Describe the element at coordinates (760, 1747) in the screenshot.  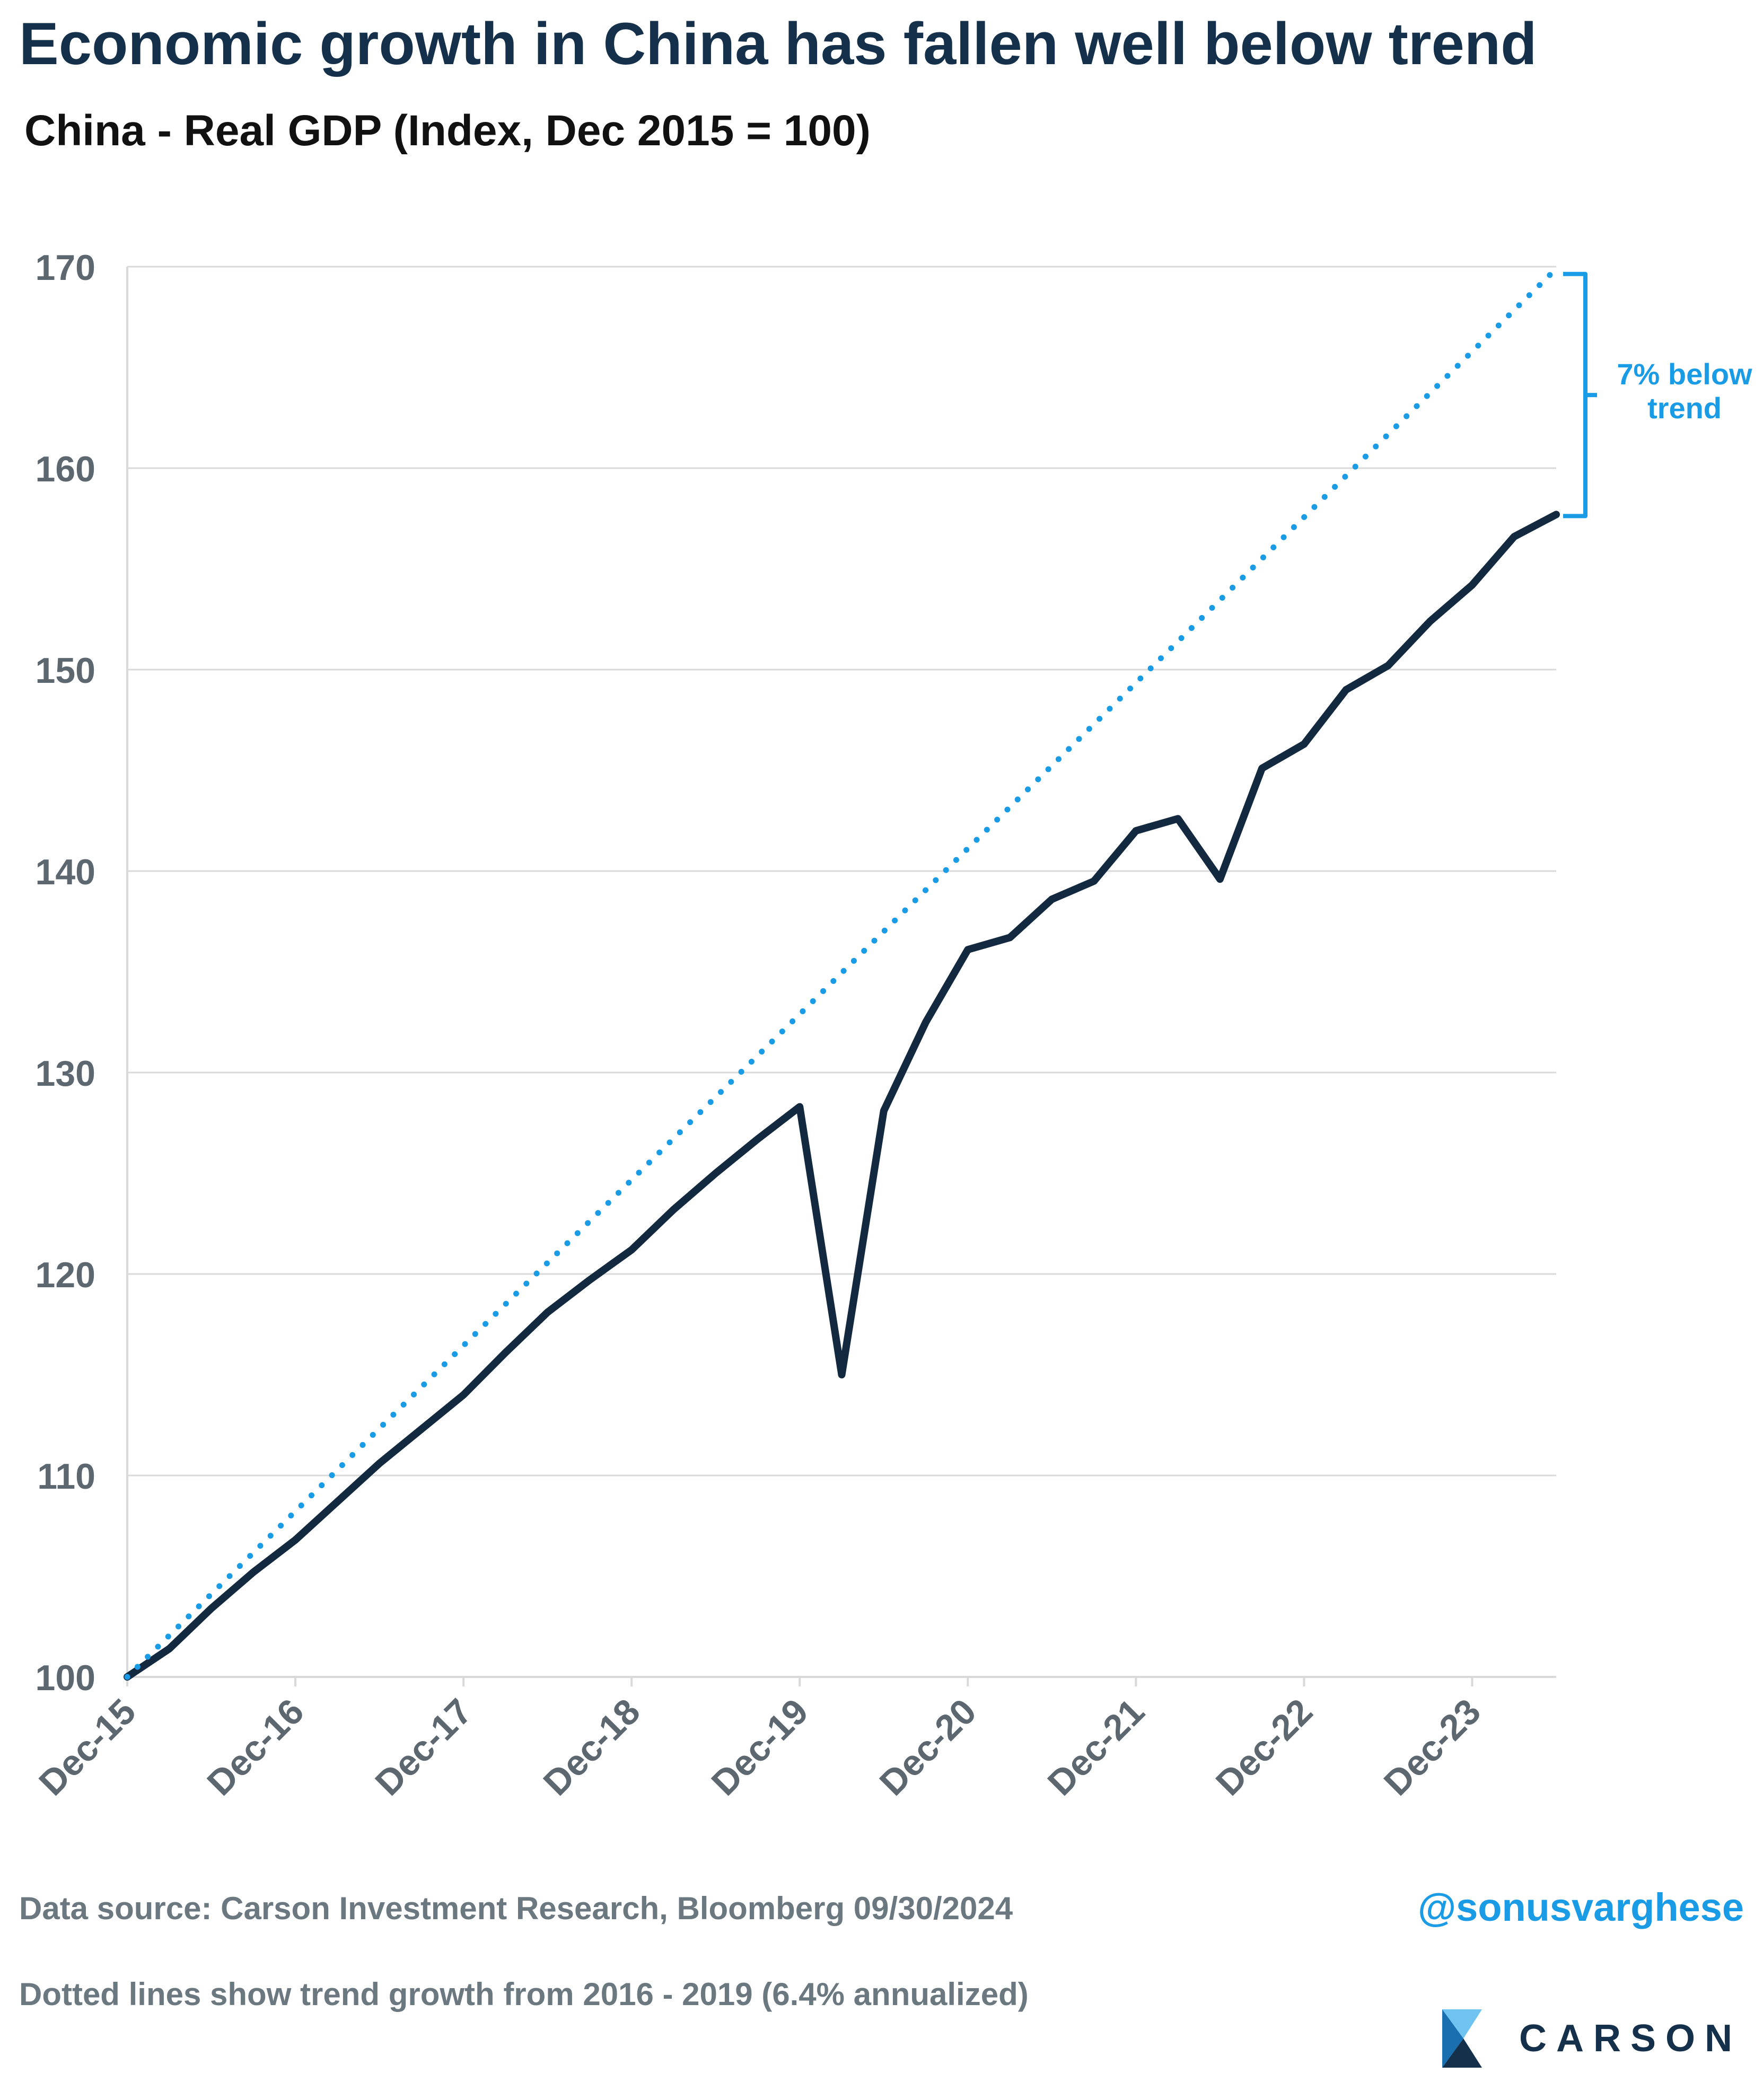
I see `x-tick-label-4: Dec-19` at that location.